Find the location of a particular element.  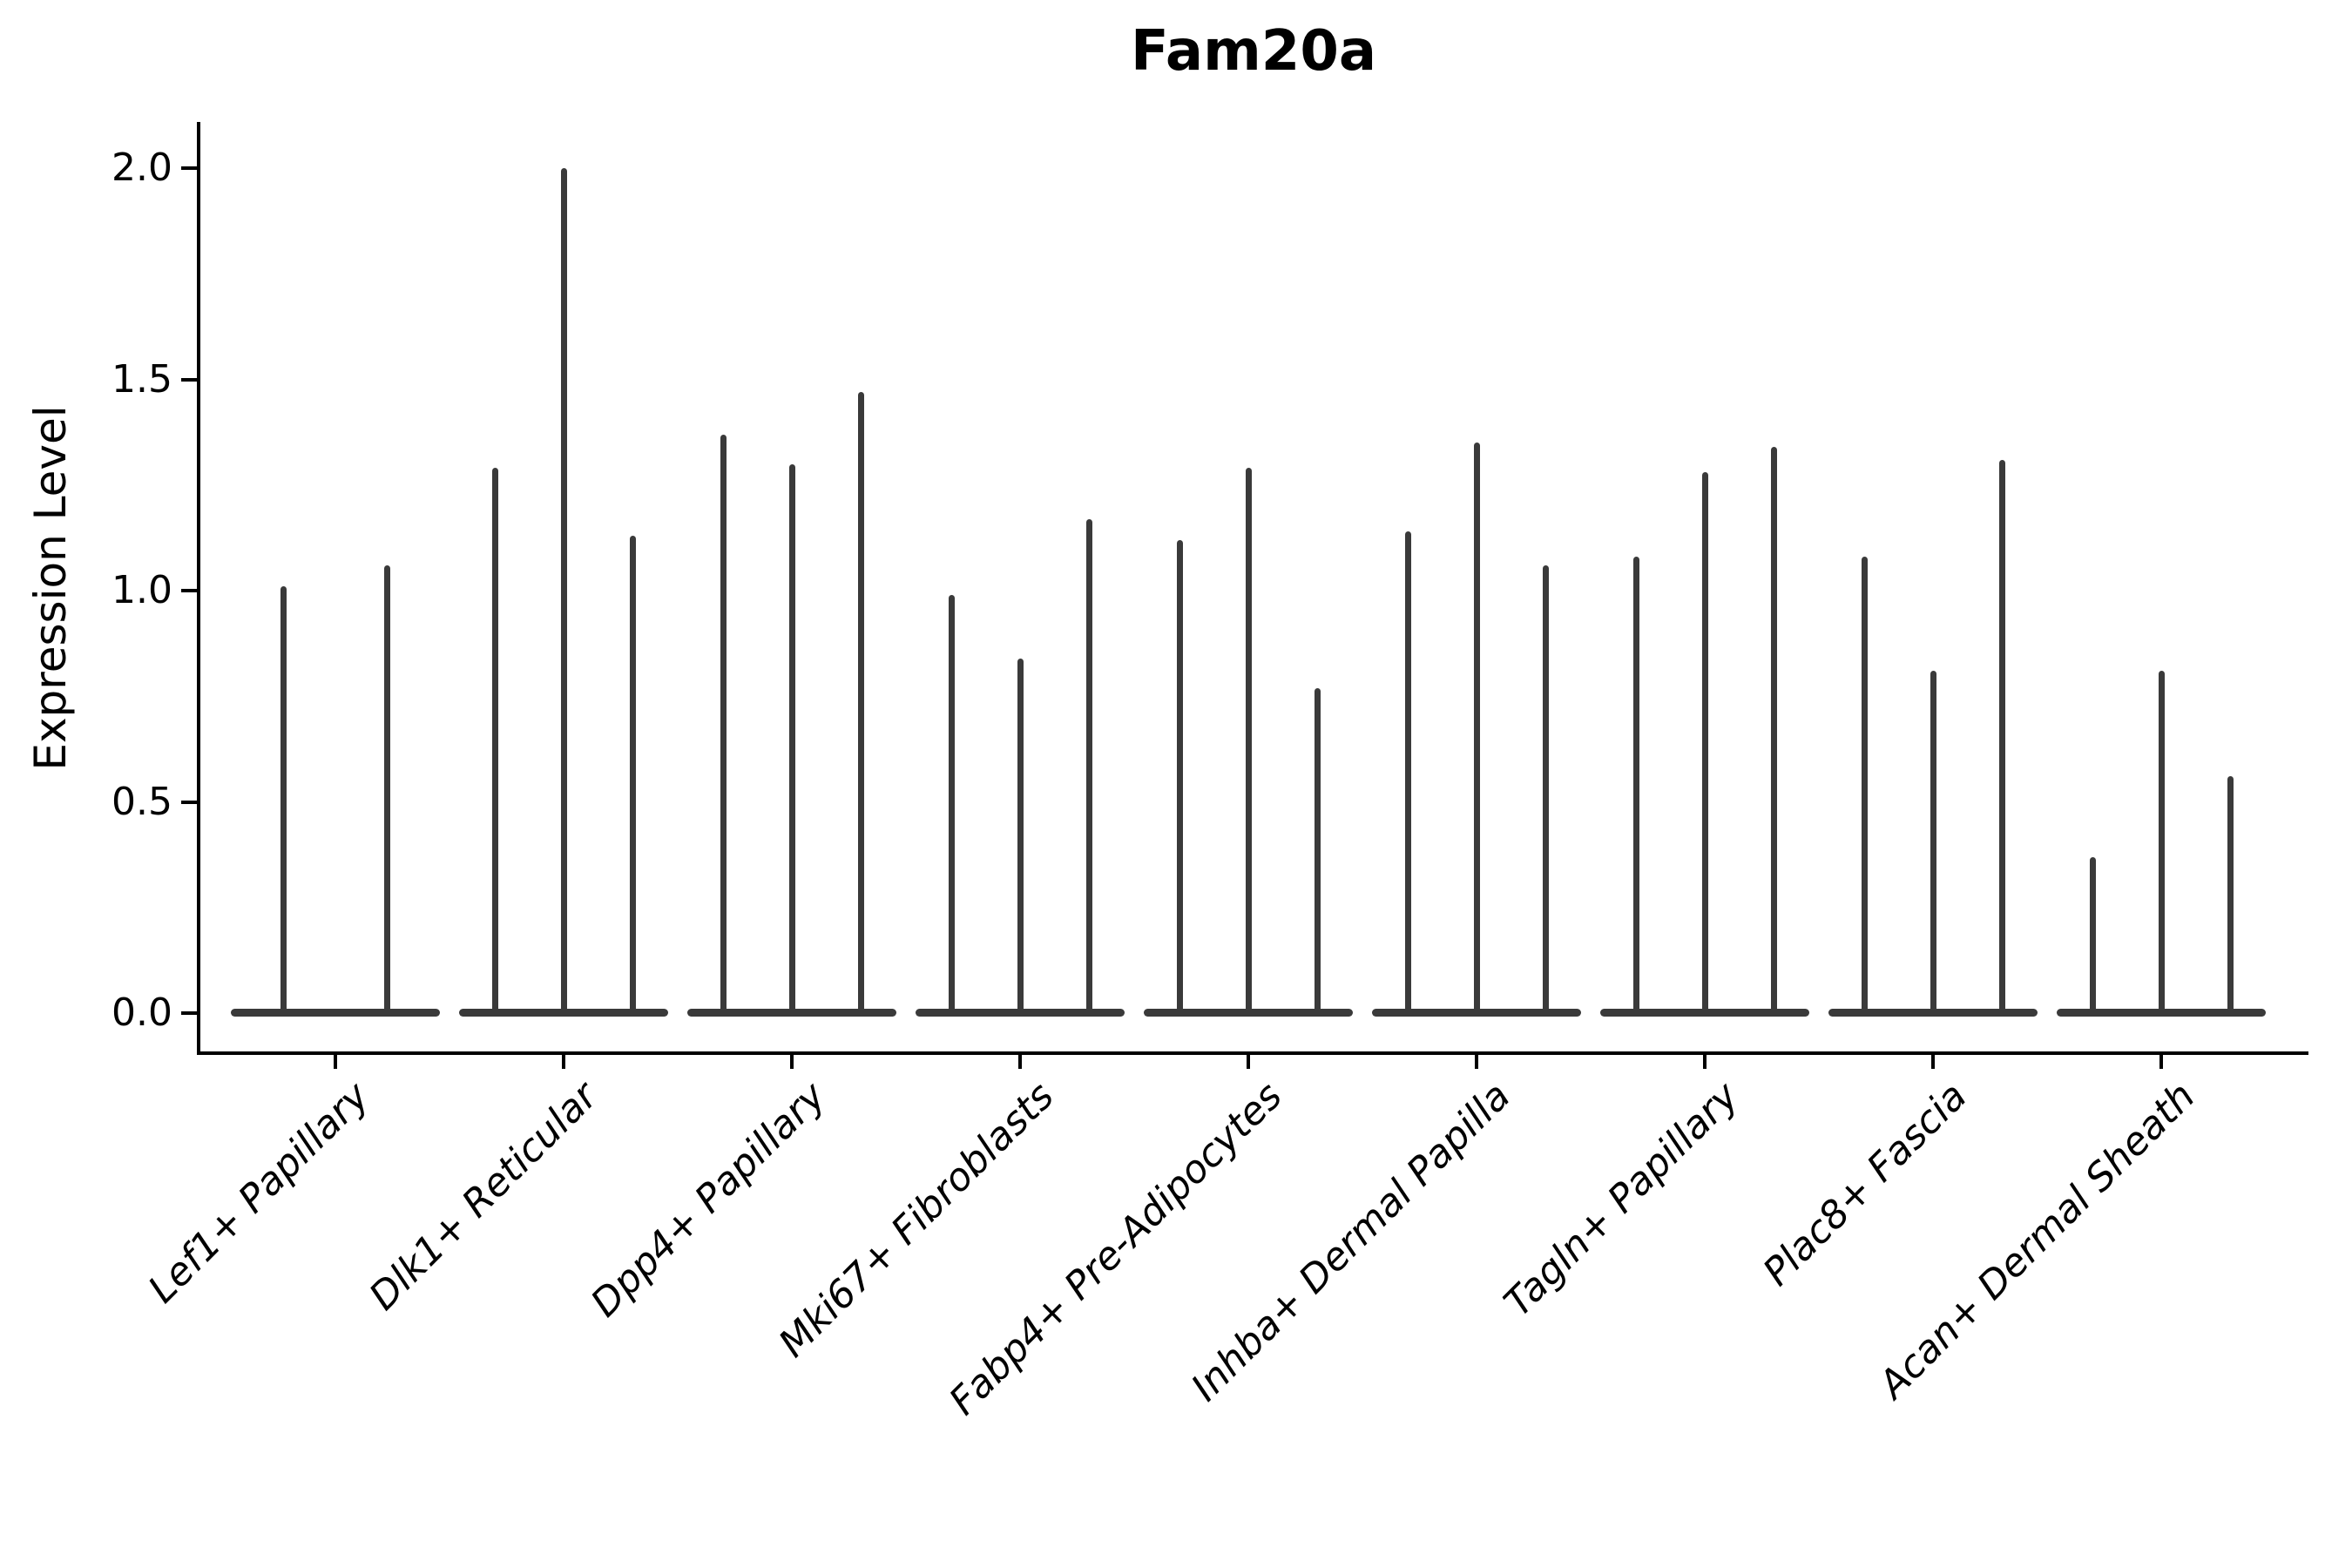

plot-title: Fam20a is located at coordinates (1253, 52).